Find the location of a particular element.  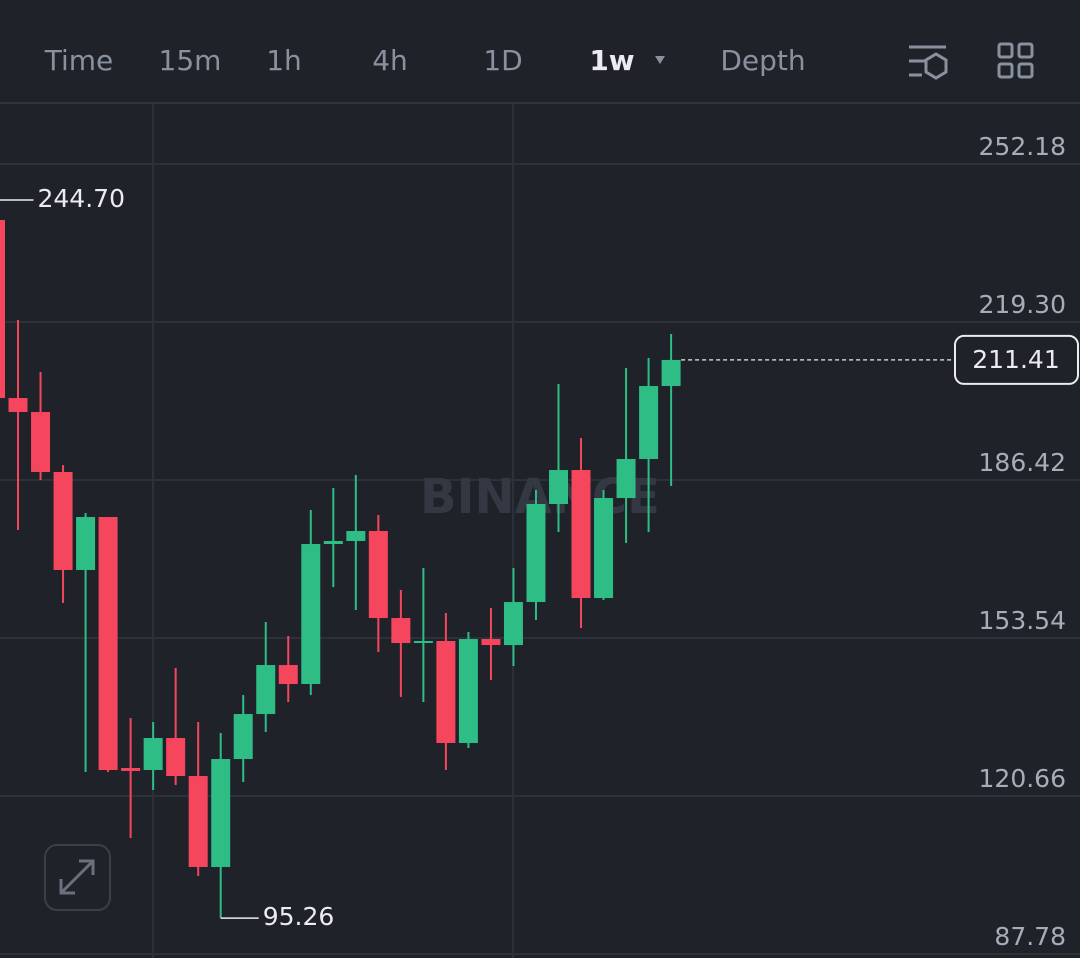

last-price-label: 211.41 is located at coordinates (1015, 359).